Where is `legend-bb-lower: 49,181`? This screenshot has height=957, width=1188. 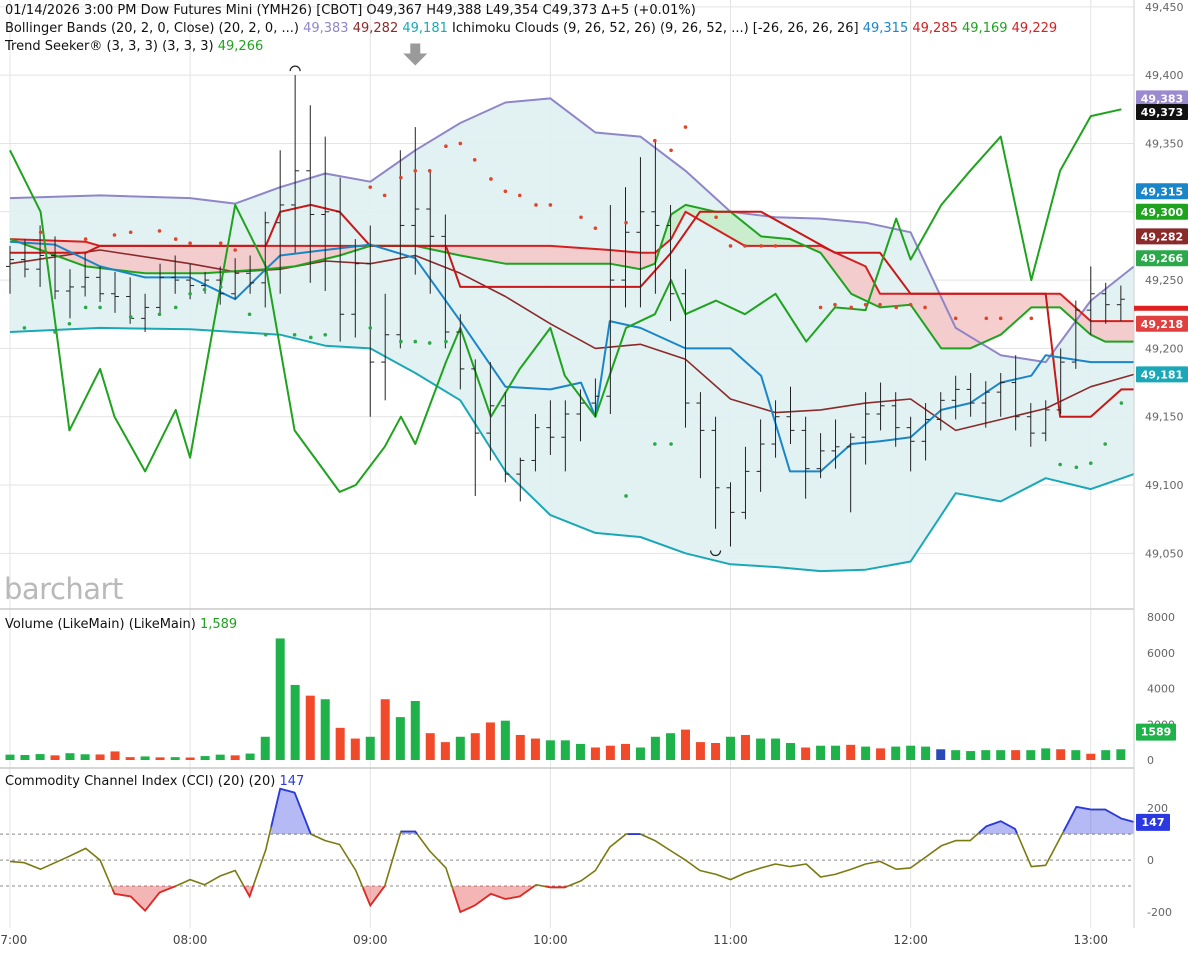 legend-bb-lower: 49,181 is located at coordinates (425, 28).